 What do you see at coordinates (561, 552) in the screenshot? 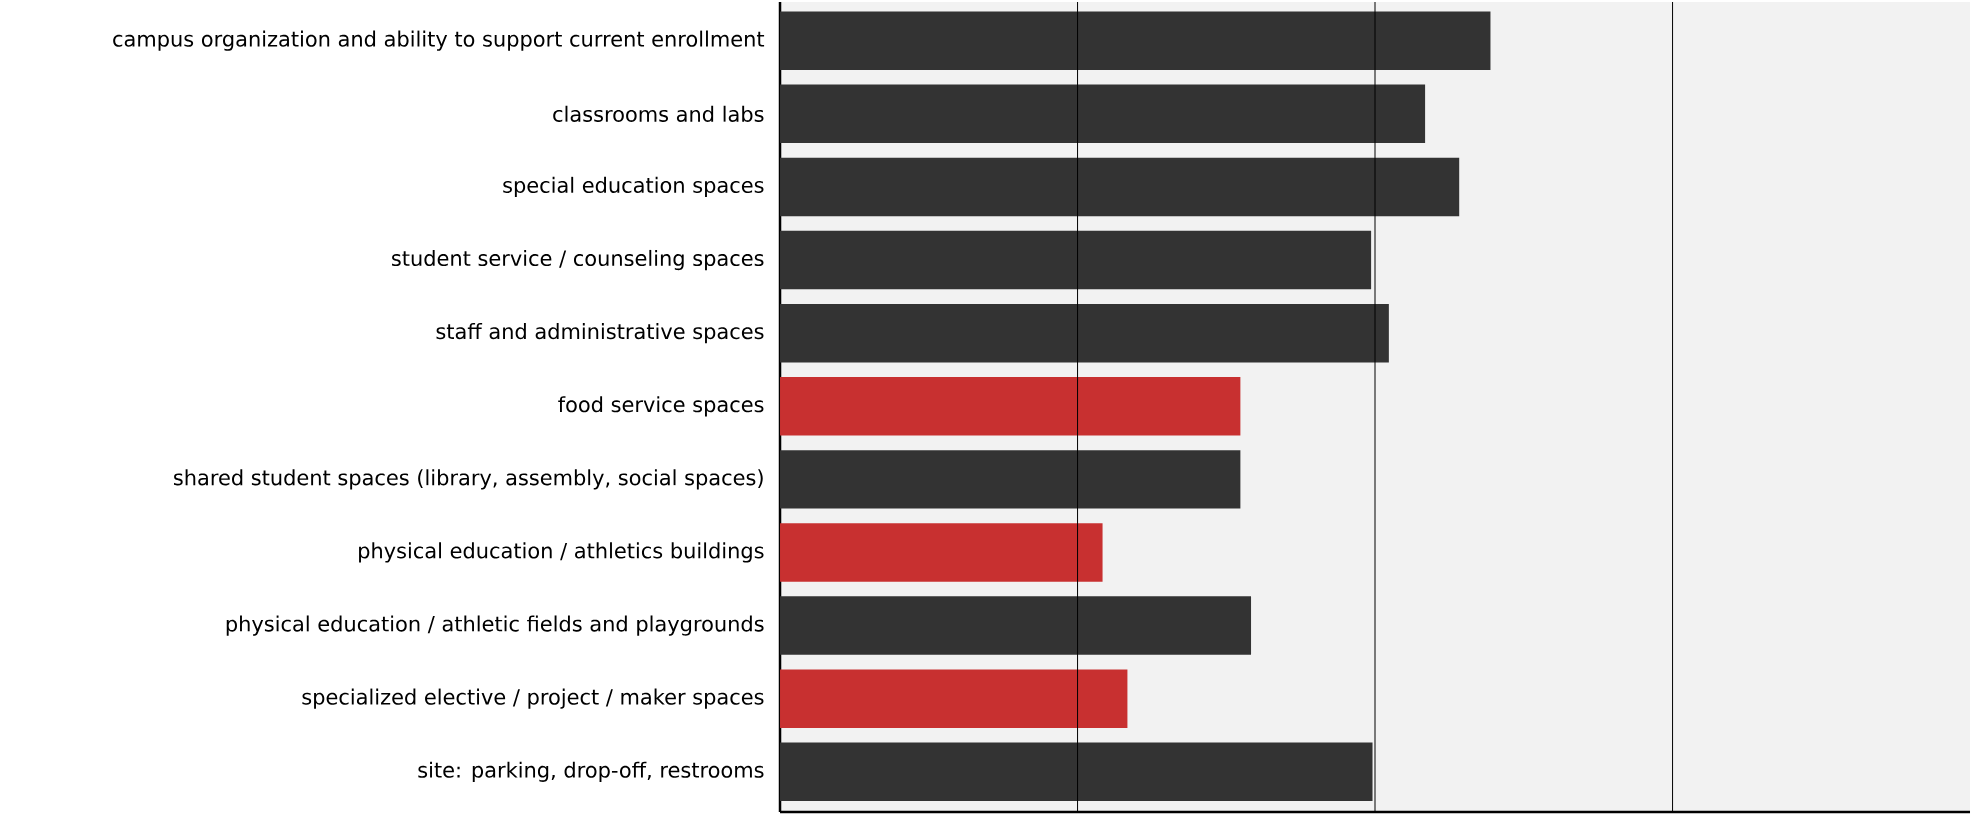
I see `y-tick-label: physical education / athletics buildings` at bounding box center [561, 552].